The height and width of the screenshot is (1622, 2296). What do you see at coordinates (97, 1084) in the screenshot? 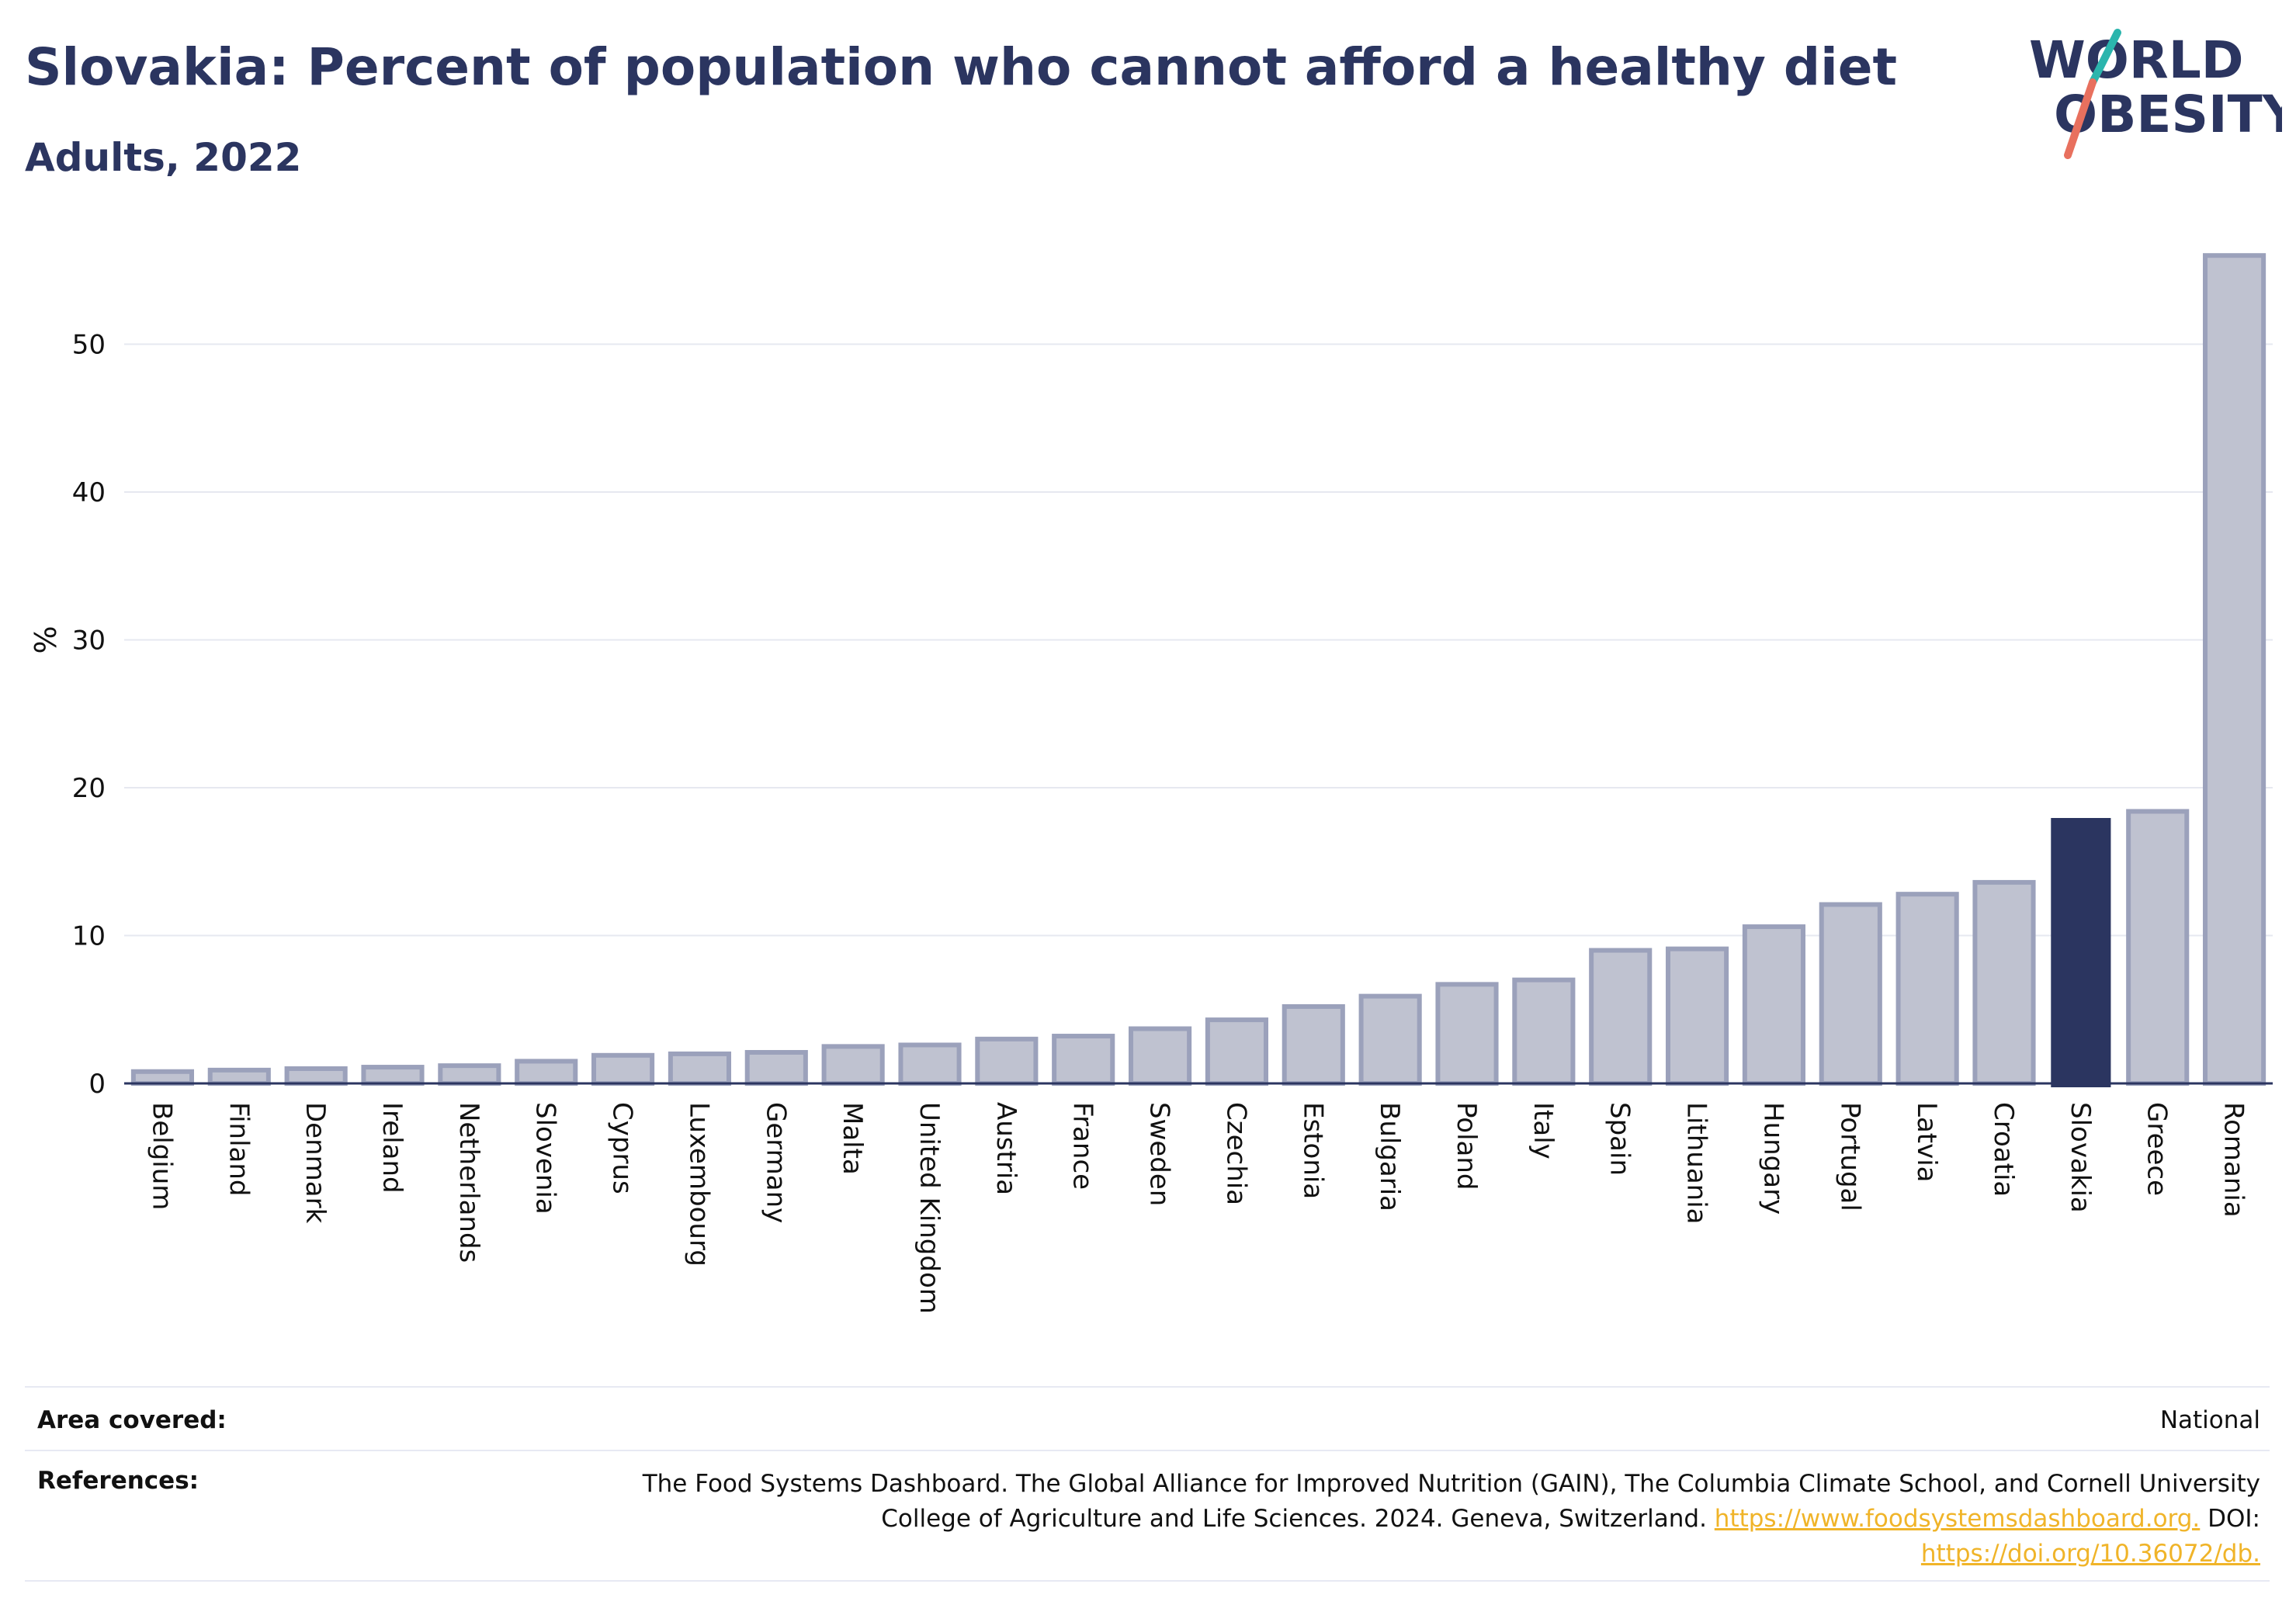
I see `y-tick-label: 0` at bounding box center [97, 1084].